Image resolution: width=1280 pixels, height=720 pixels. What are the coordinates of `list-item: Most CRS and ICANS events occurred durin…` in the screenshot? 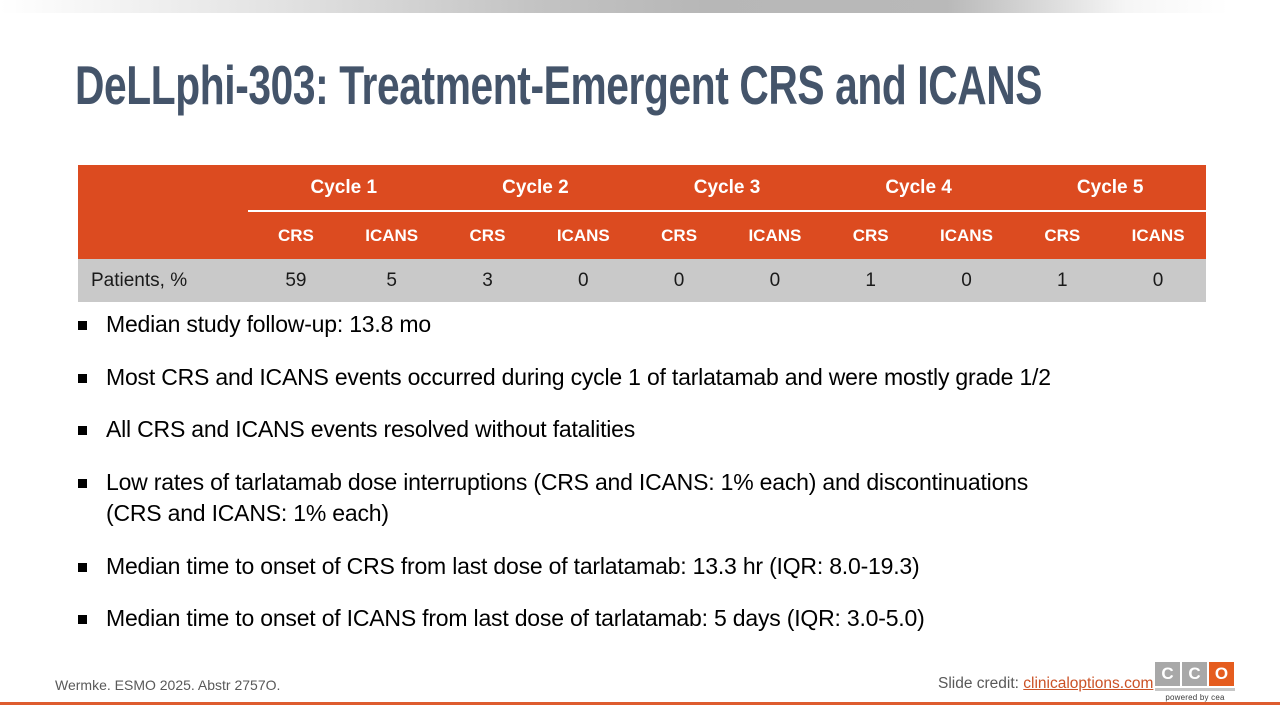 It's located at (645, 378).